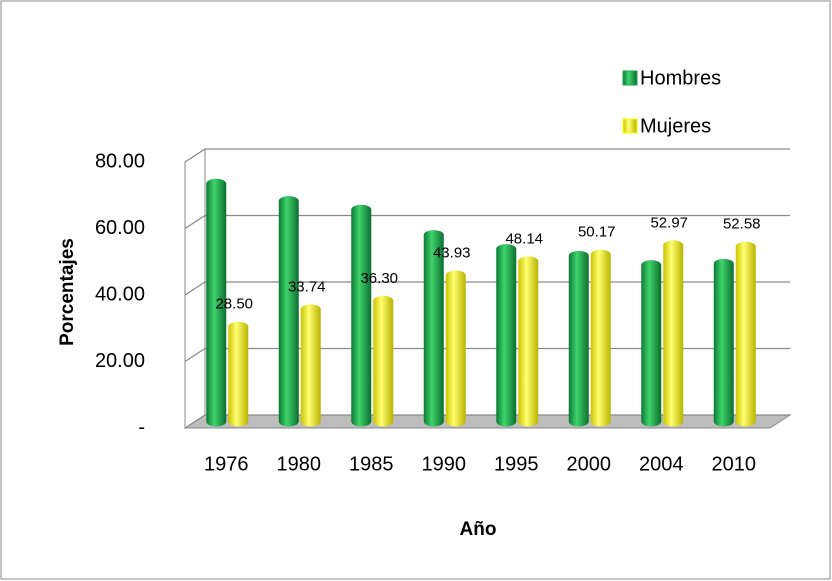  What do you see at coordinates (597, 232) in the screenshot?
I see `value-label: 50.17` at bounding box center [597, 232].